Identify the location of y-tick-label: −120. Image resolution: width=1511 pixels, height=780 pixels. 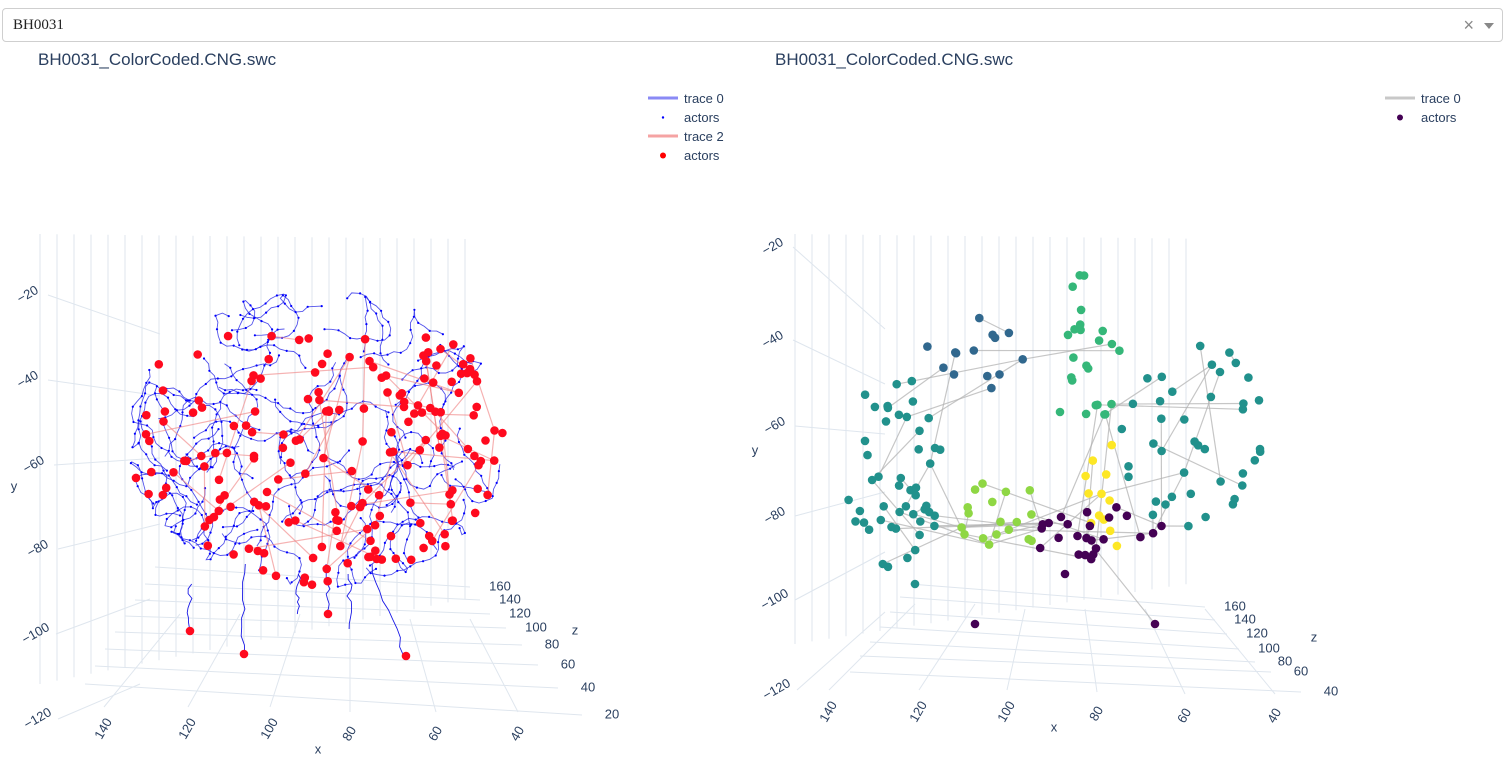
(776, 689).